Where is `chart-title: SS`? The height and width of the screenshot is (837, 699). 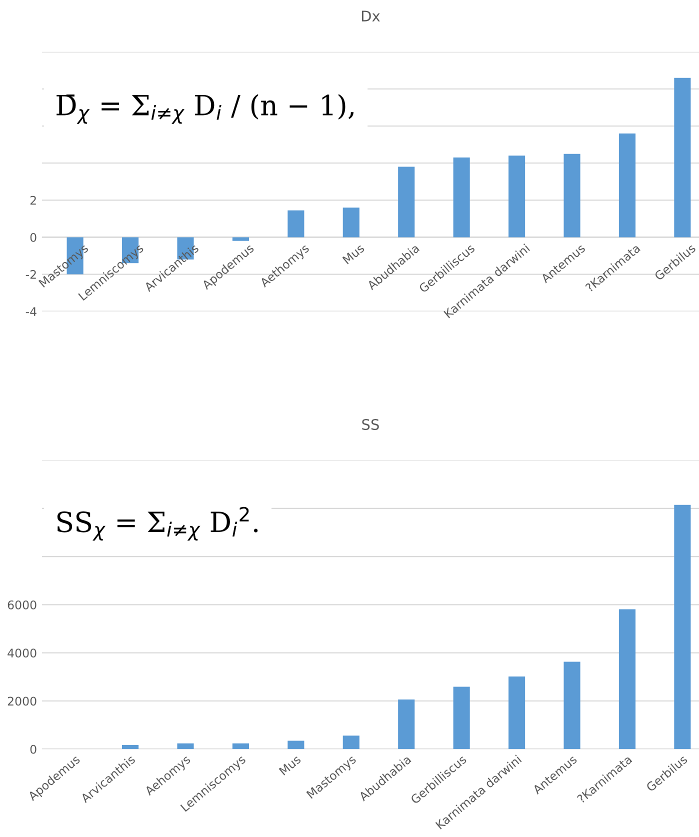
chart-title: SS is located at coordinates (370, 424).